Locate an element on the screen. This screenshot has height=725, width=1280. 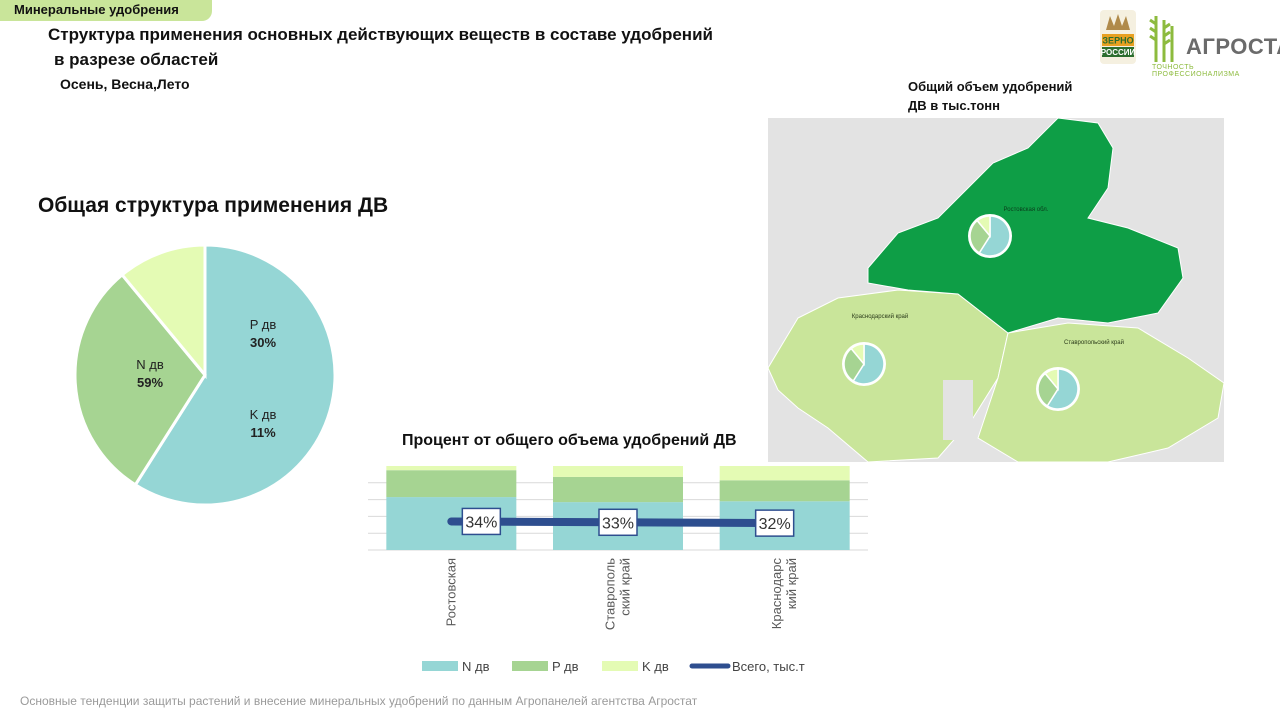
map-mini-pies is located at coordinates (961, 312).